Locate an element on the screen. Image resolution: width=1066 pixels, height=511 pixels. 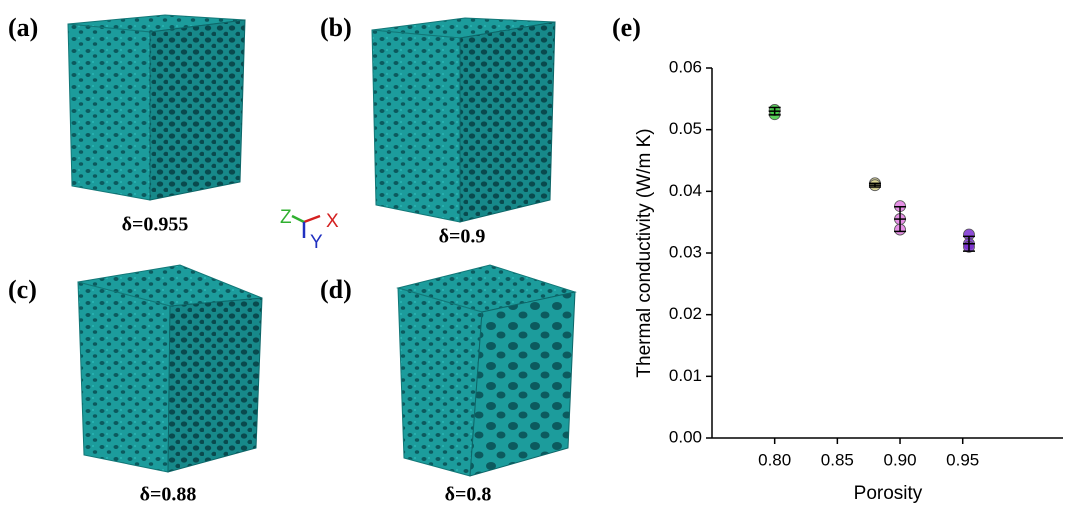
x-tick-label: 0.80 is located at coordinates (774, 459).